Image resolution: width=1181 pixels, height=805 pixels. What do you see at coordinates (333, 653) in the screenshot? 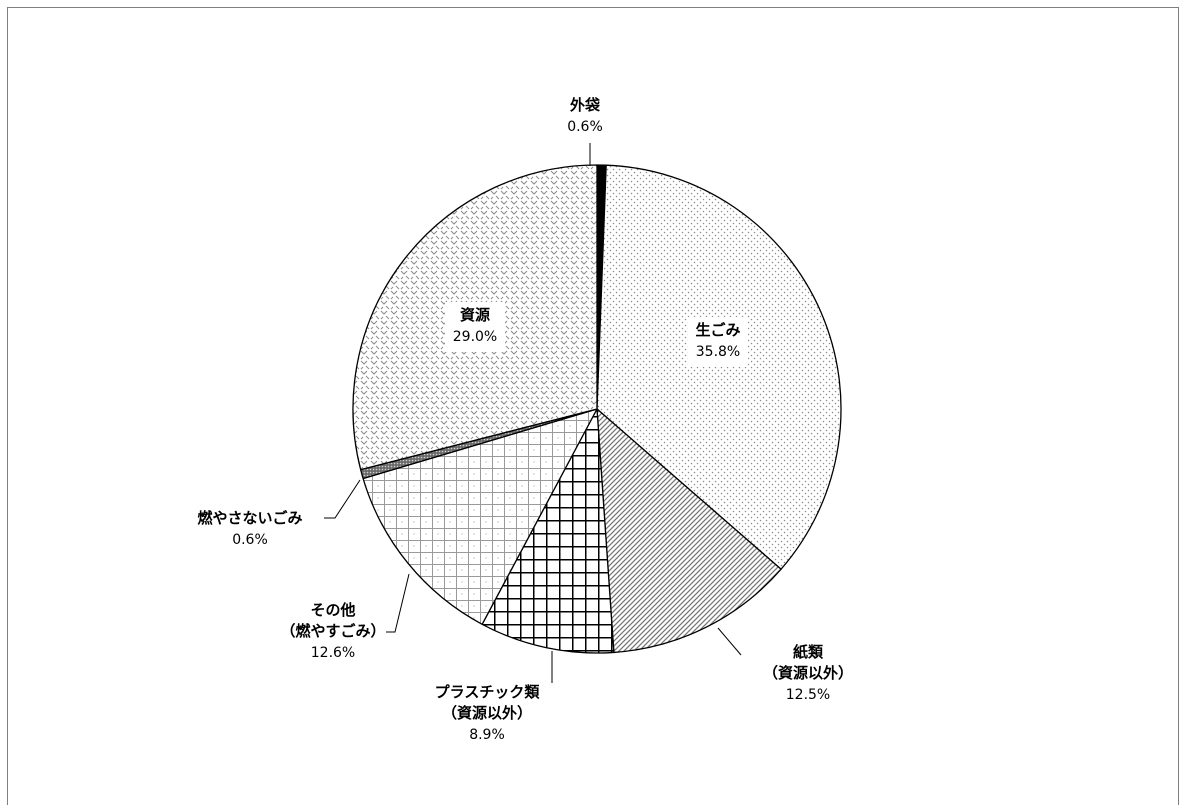
I see `slice-percent-4: 12.6%` at bounding box center [333, 653].